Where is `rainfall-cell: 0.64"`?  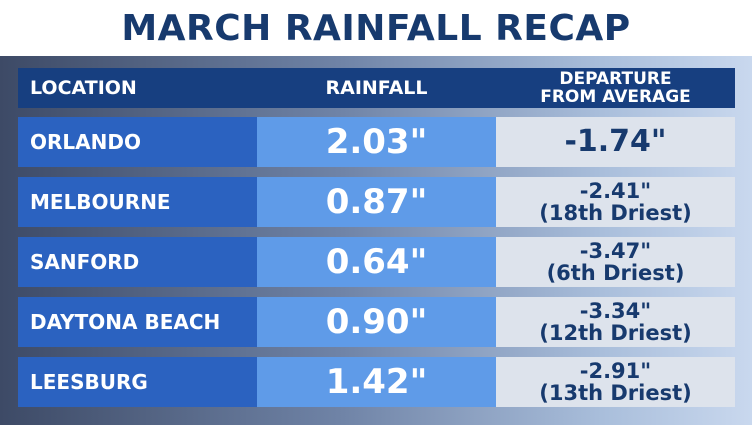
rainfall-cell: 0.64" is located at coordinates (376, 262).